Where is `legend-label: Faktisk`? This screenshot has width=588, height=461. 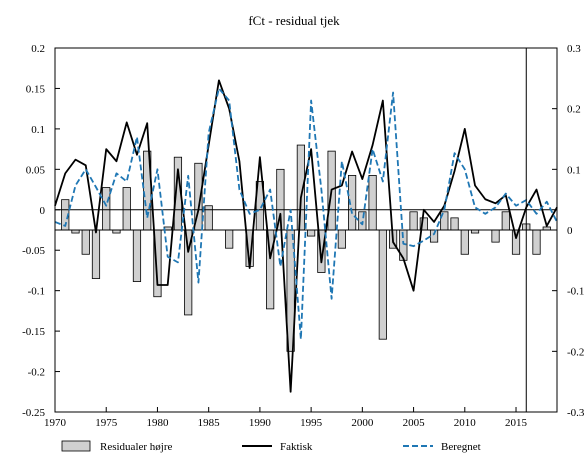
legend-label: Faktisk is located at coordinates (296, 447).